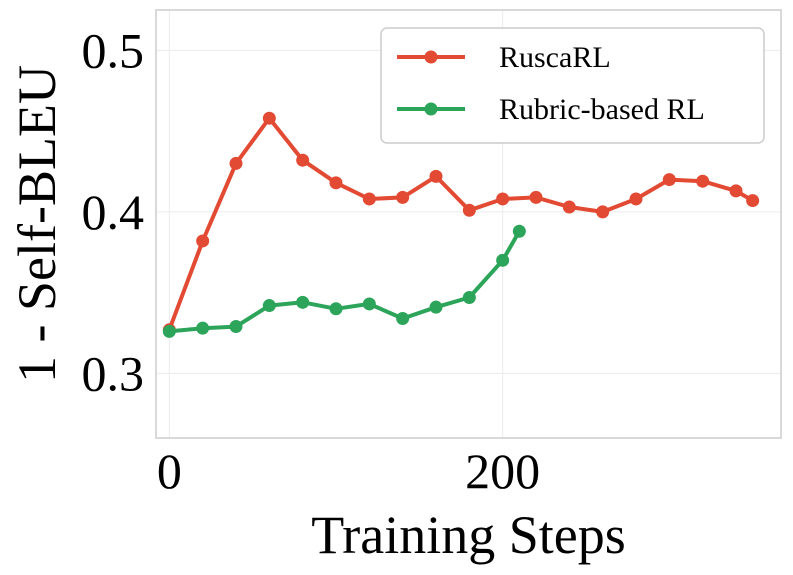 The image size is (793, 575). I want to click on series-line, so click(344, 281).